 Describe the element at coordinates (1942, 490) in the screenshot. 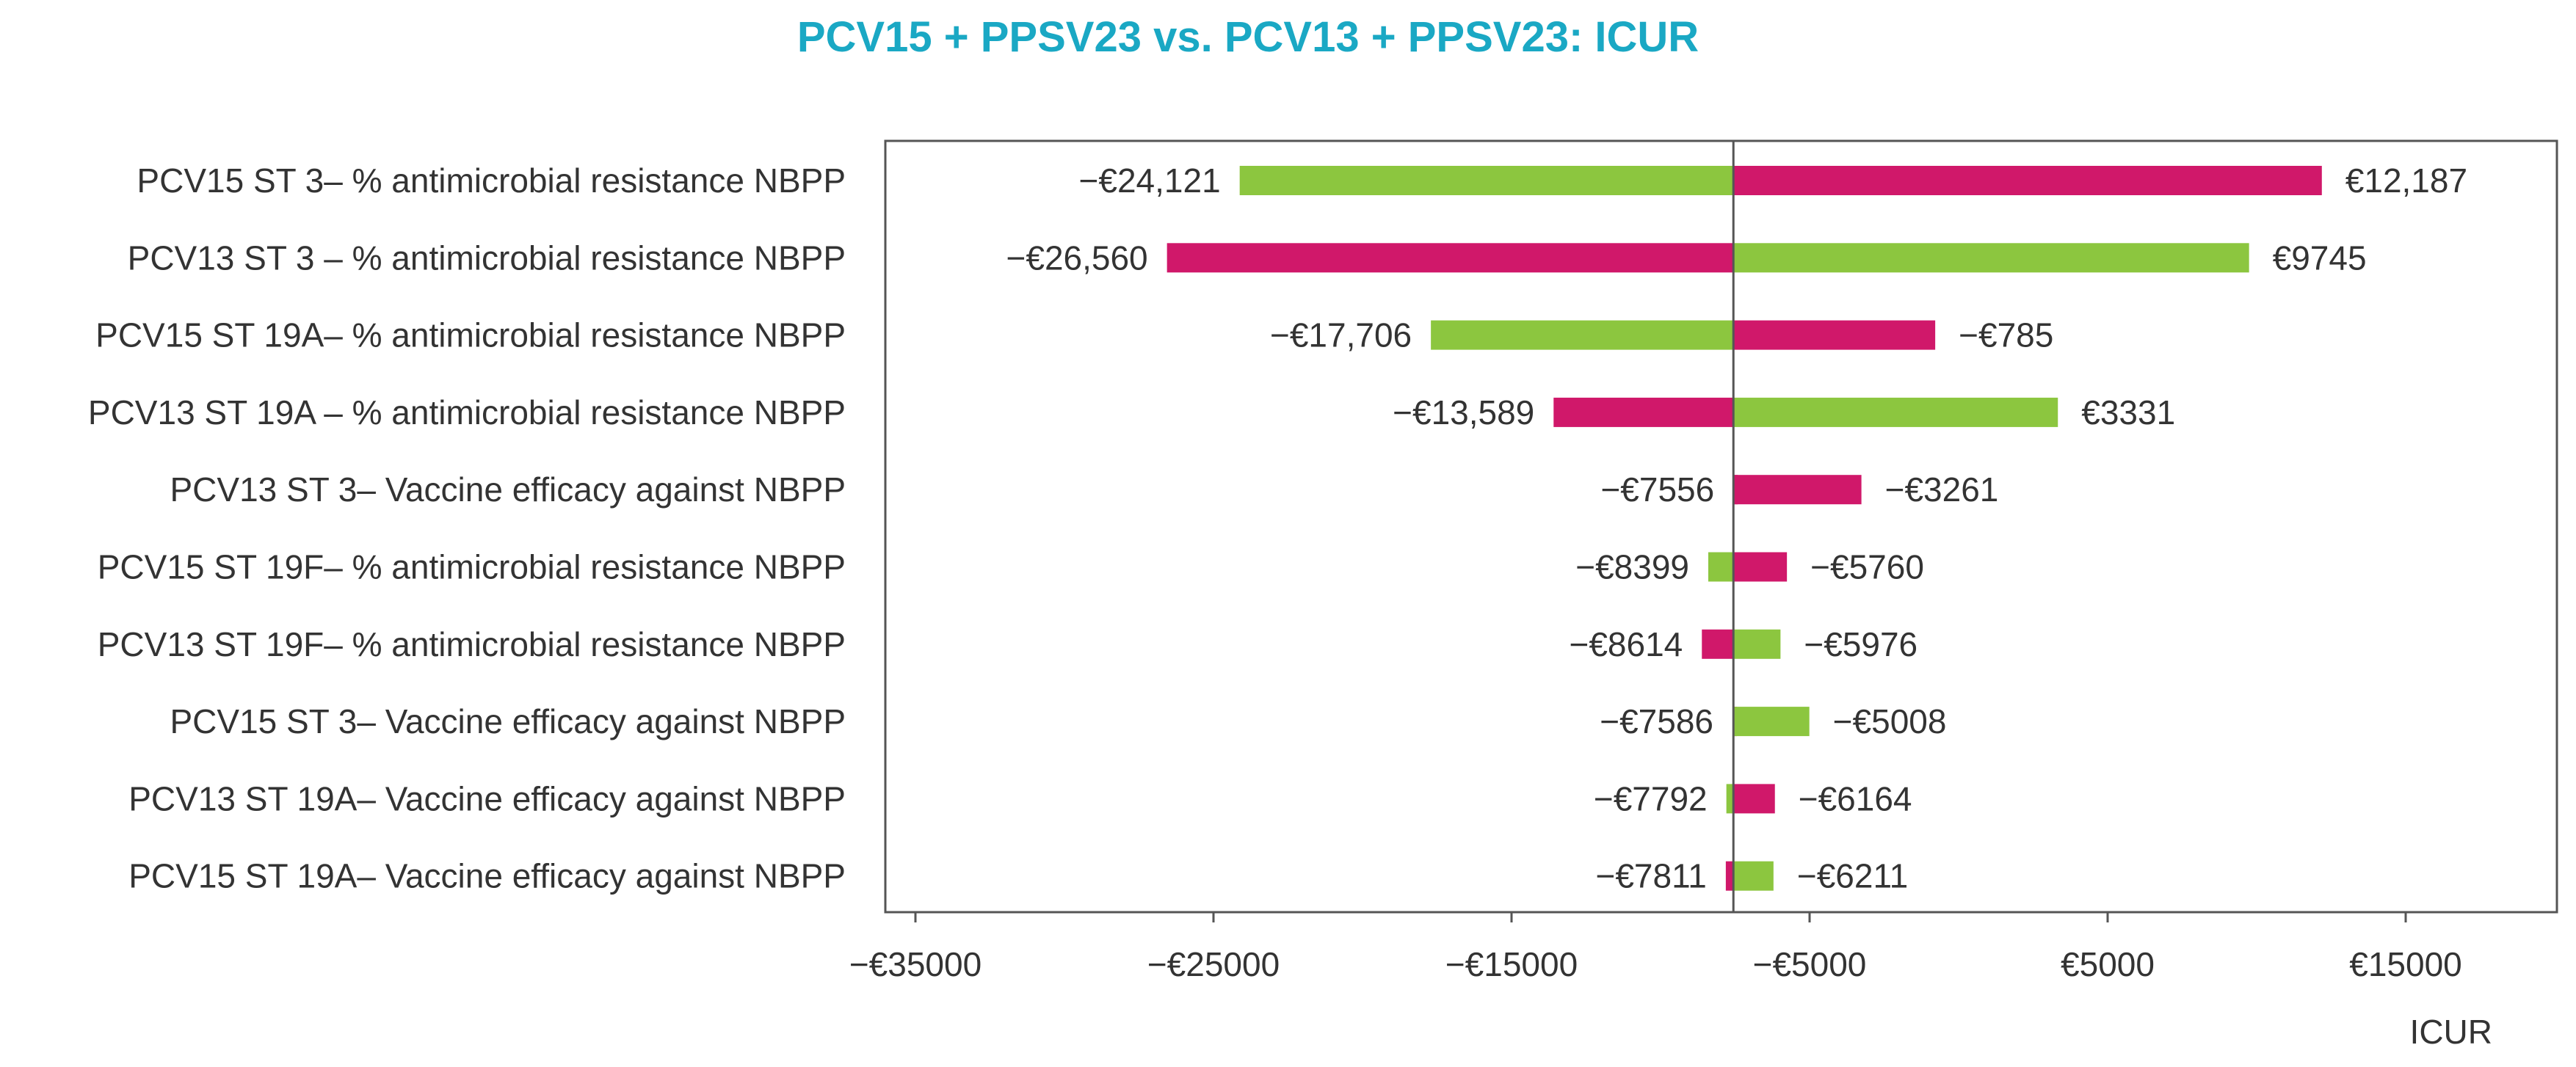

I see `value-label-right: −€3261` at that location.